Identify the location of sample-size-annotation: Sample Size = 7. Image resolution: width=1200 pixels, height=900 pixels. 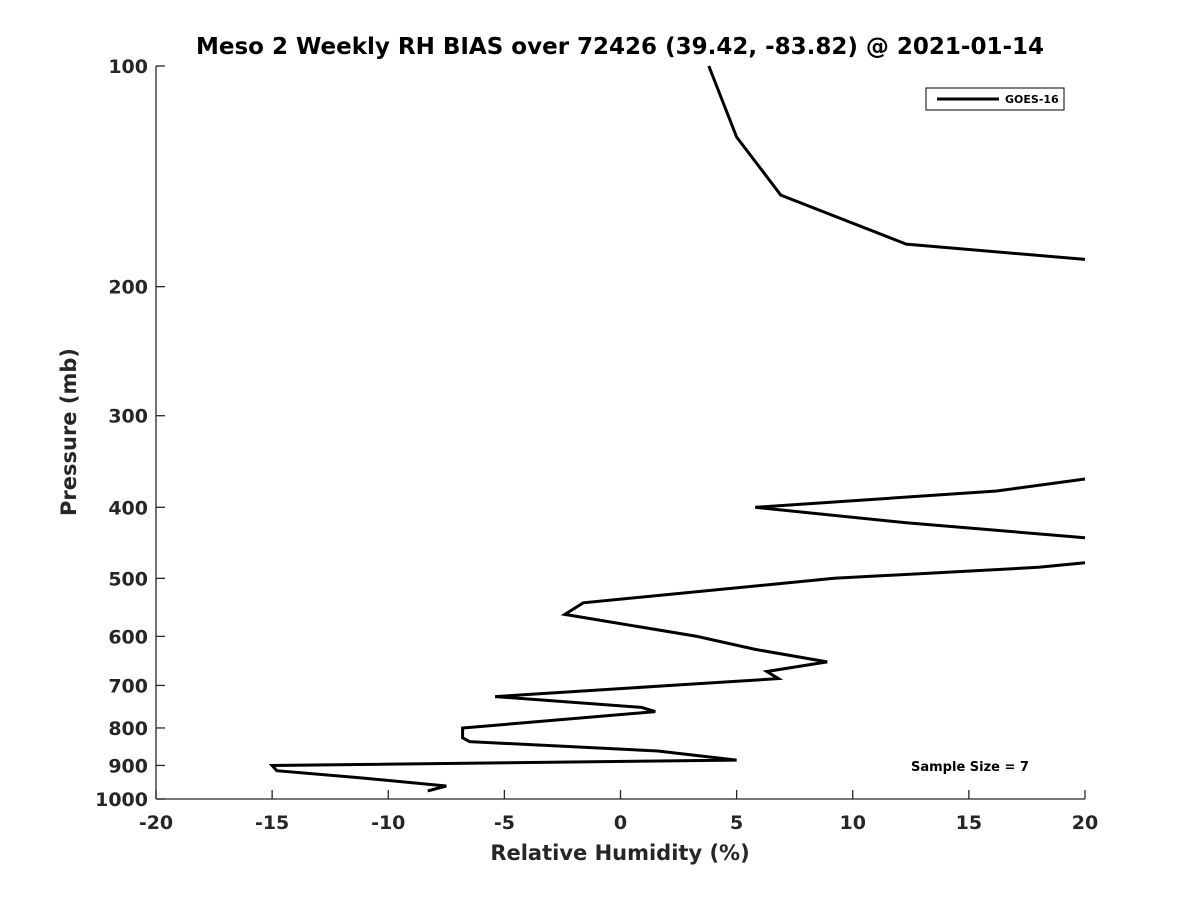
(970, 767).